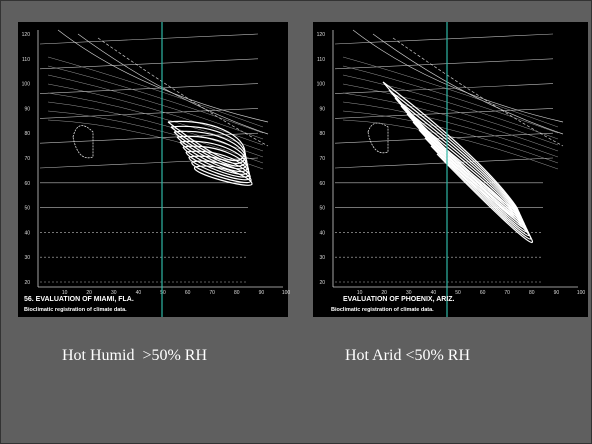 Image resolution: width=592 pixels, height=444 pixels. Describe the element at coordinates (399, 299) in the screenshot. I see `image-caption-title: EVALUATION OF PHOENIX, ARIZ.` at that location.